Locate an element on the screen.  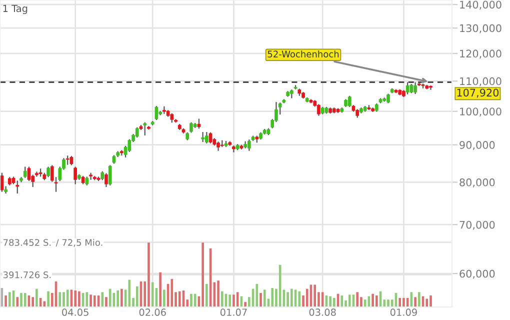
x-tick-label: 04.05 is located at coordinates (75, 312).